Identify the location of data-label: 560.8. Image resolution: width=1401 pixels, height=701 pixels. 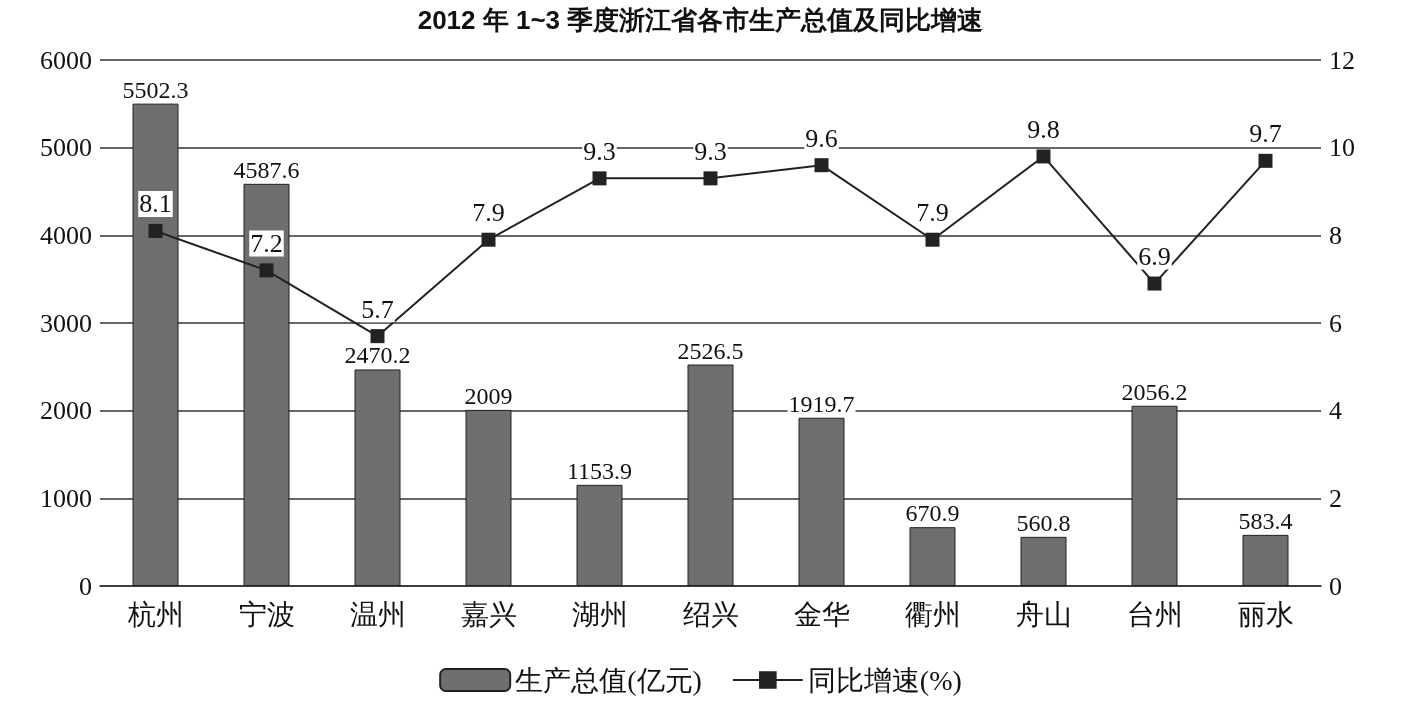
(1043, 522).